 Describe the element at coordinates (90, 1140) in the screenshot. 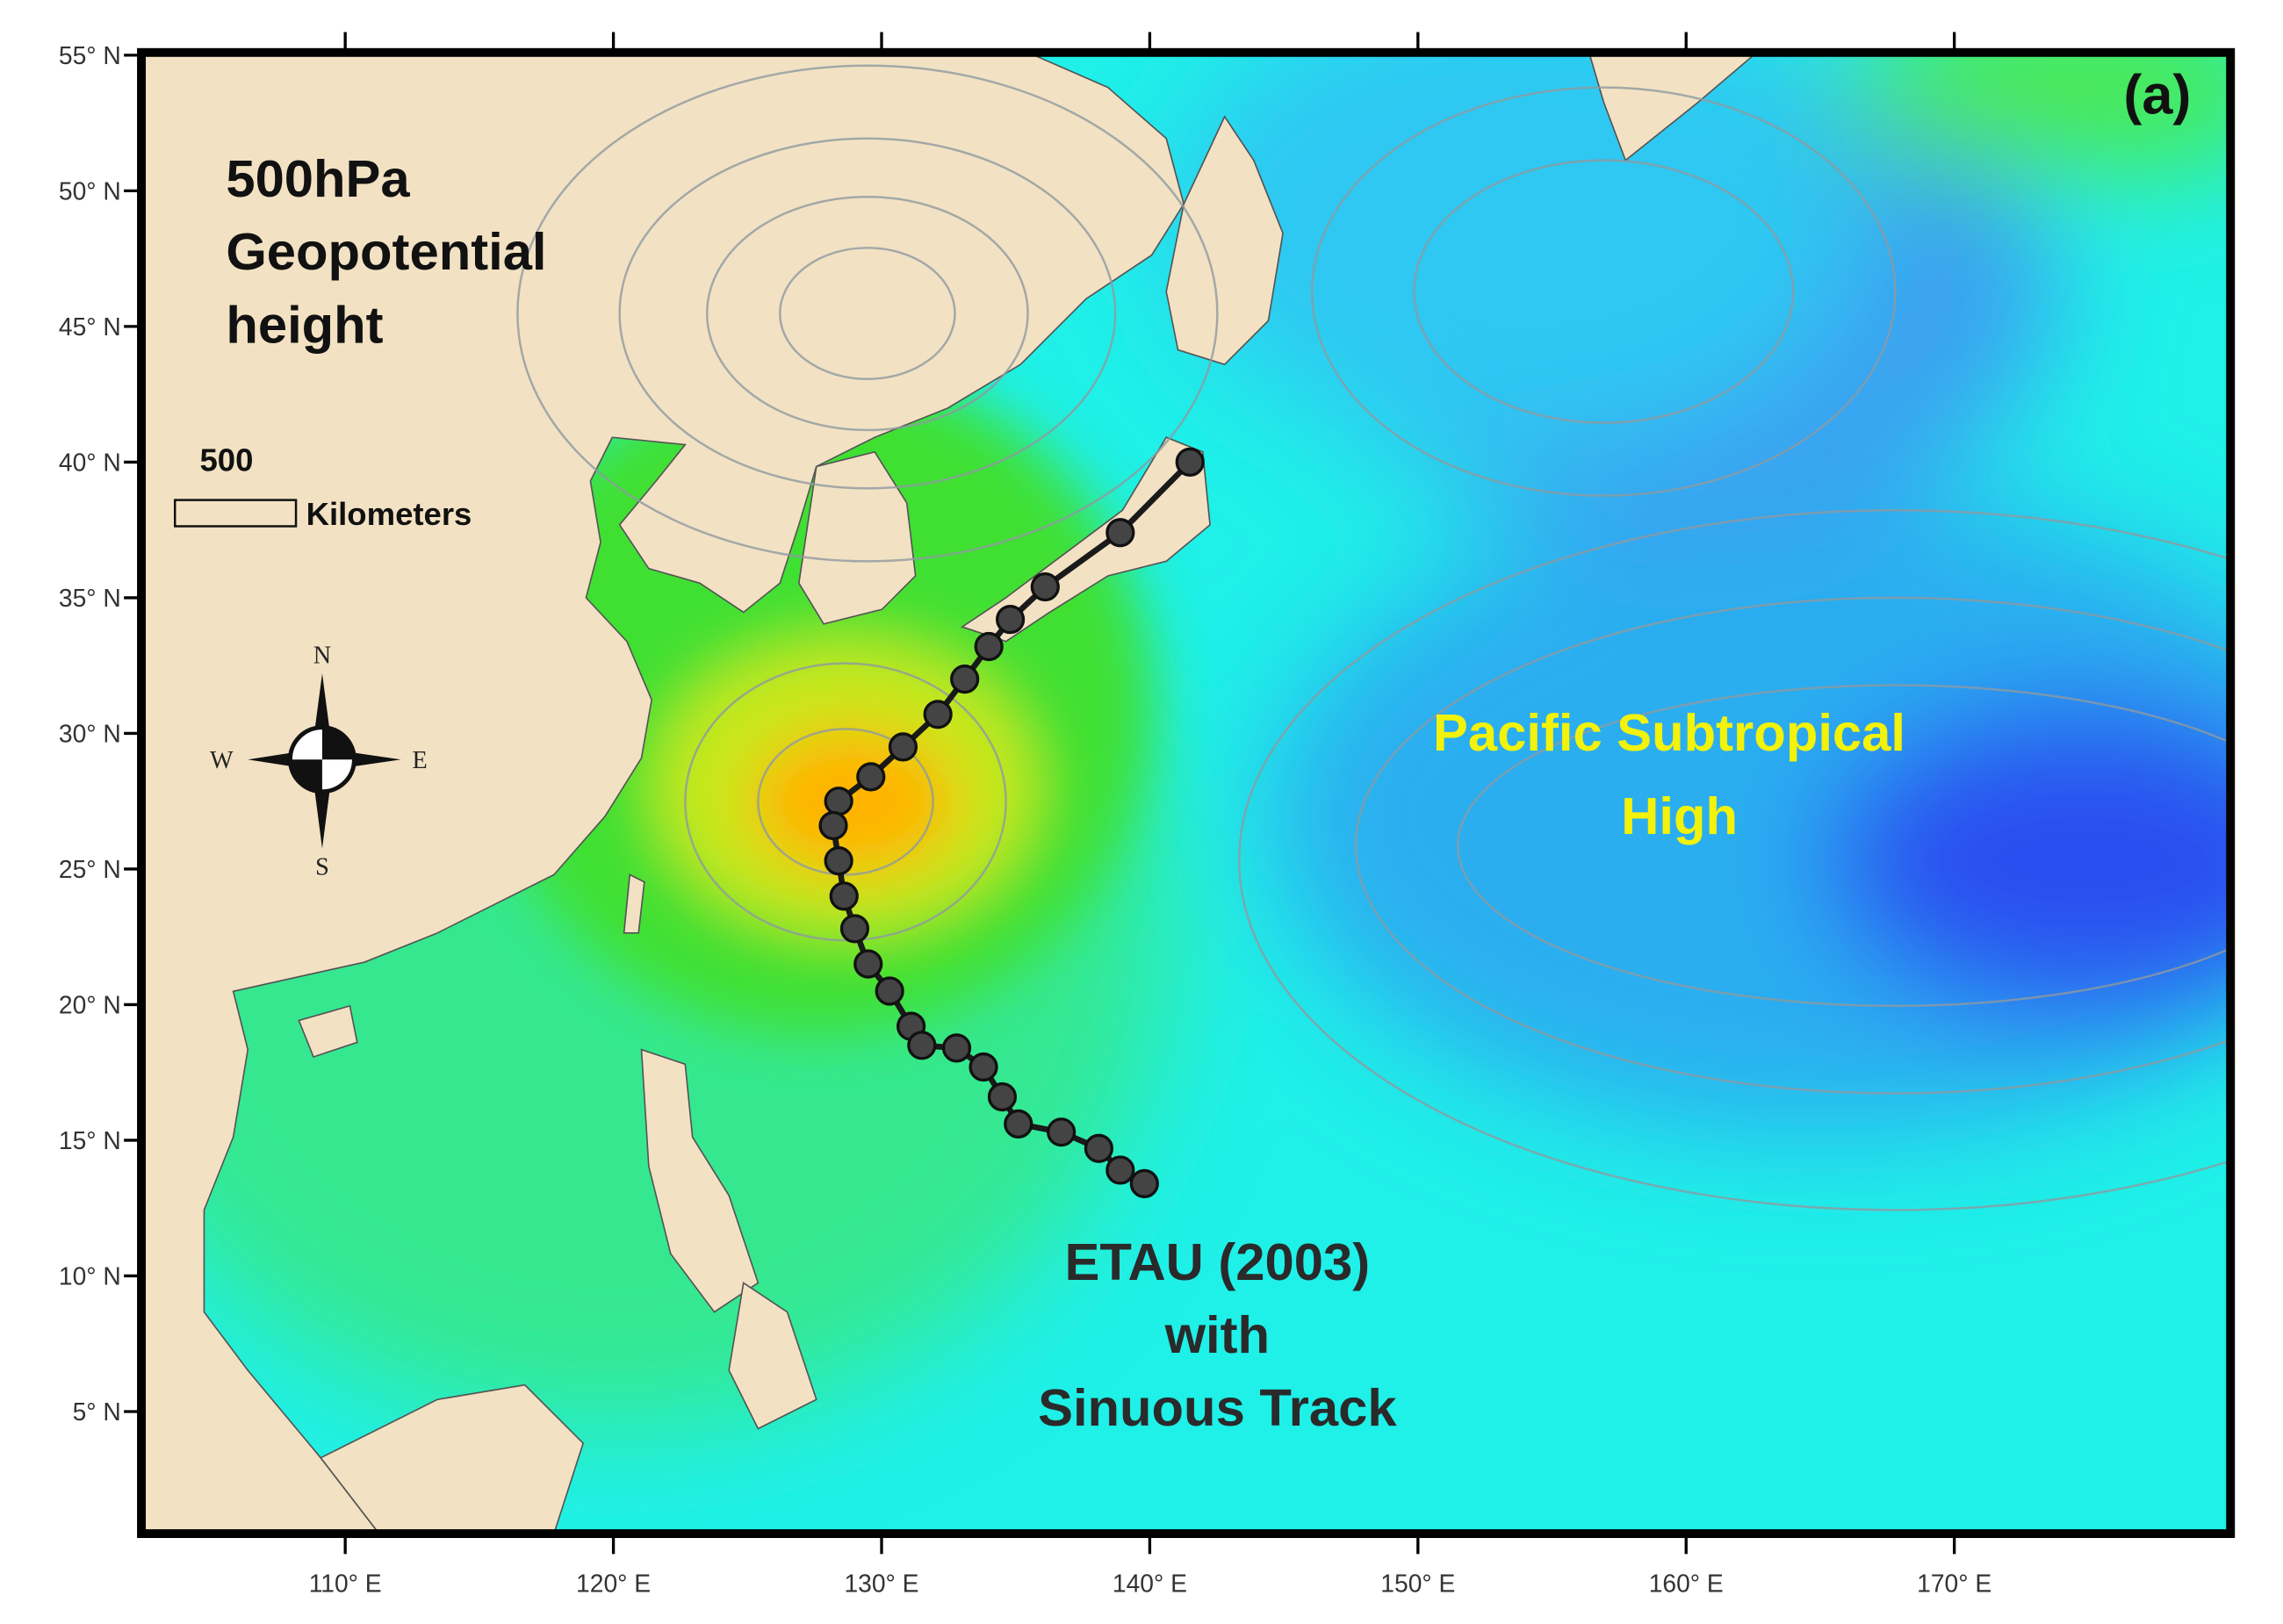

I see `y-tick-label: 15° N` at that location.